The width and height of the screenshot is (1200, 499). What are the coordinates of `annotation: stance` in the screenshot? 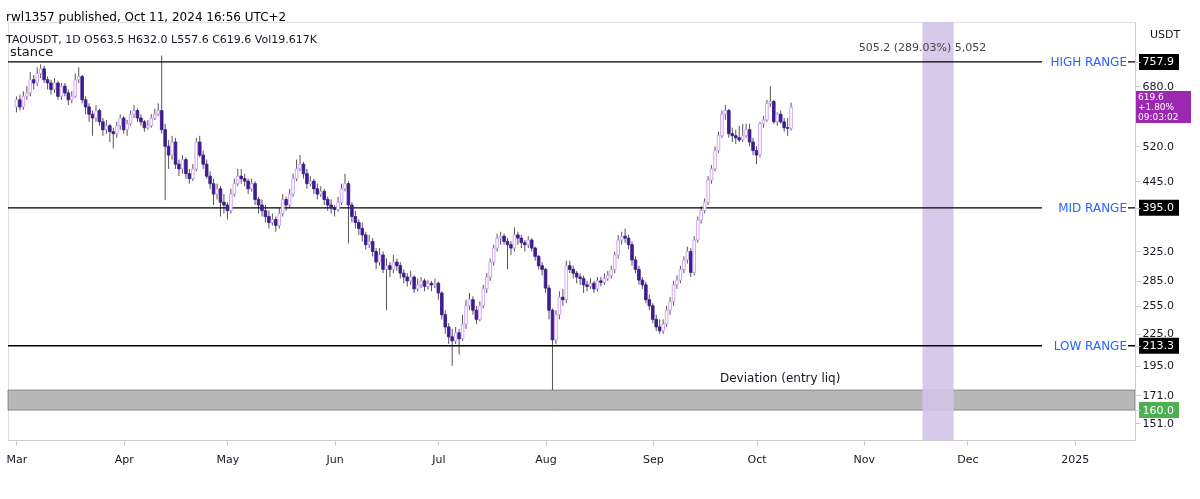 It's located at (32, 51).